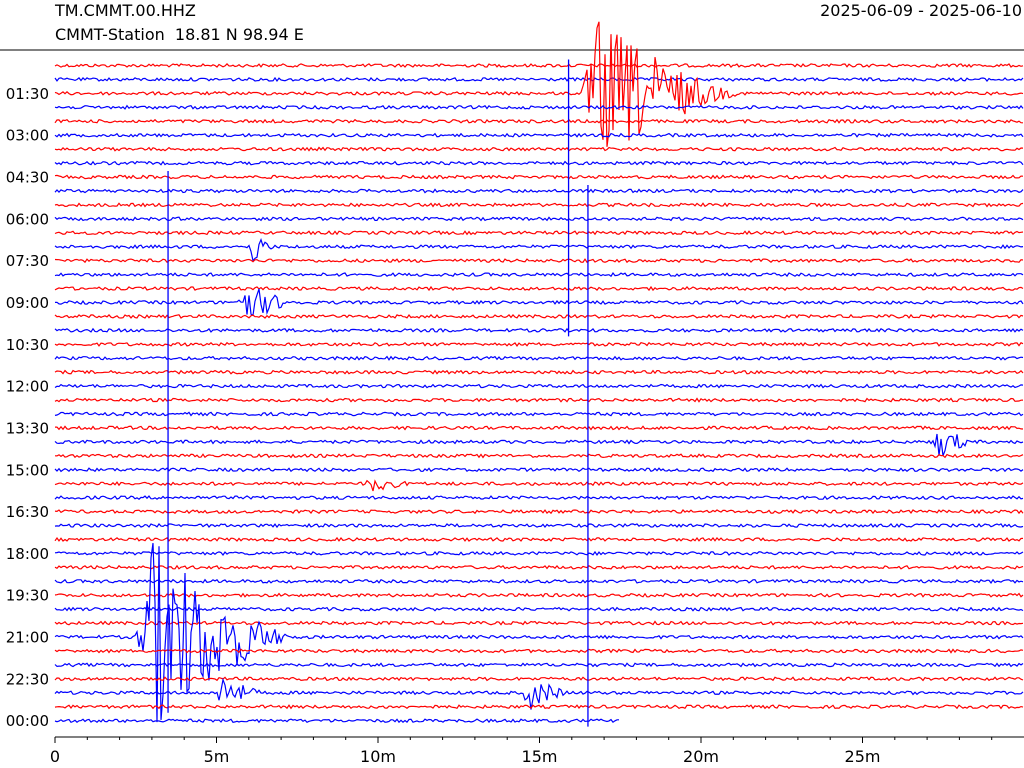  Describe the element at coordinates (55, 756) in the screenshot. I see `x-tick-label: 0` at that location.